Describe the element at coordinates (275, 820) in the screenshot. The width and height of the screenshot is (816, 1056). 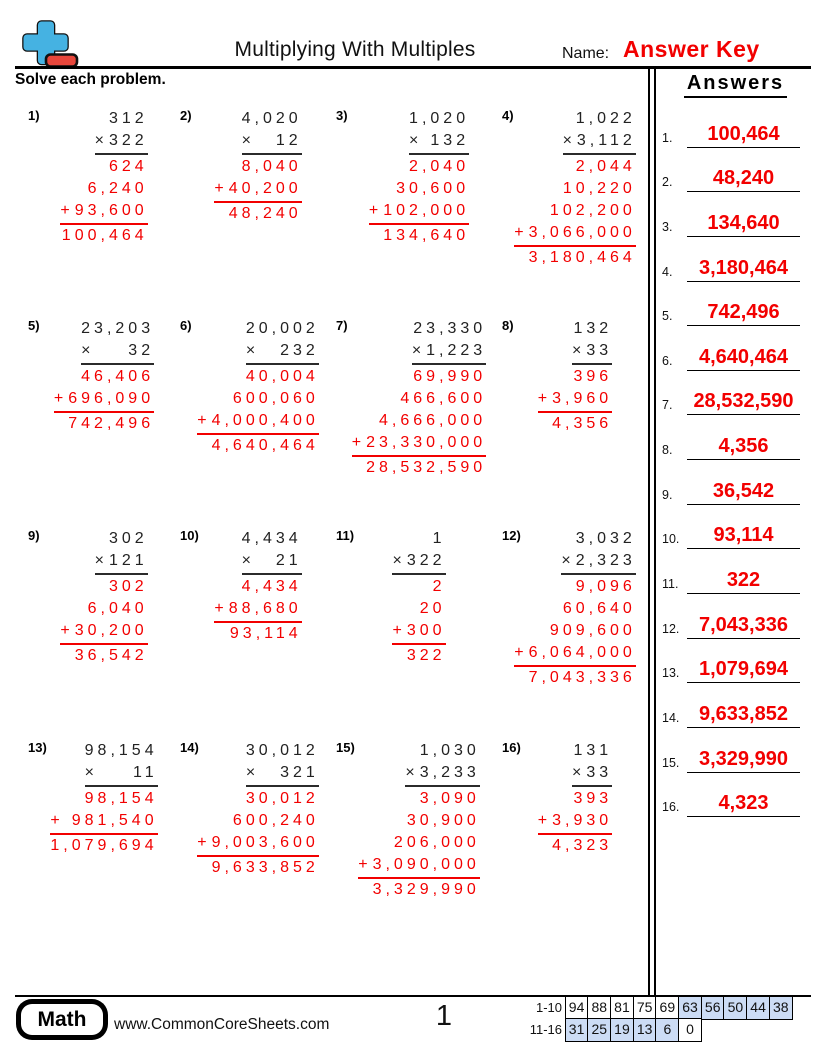
I see `partial-product: 600,240` at that location.